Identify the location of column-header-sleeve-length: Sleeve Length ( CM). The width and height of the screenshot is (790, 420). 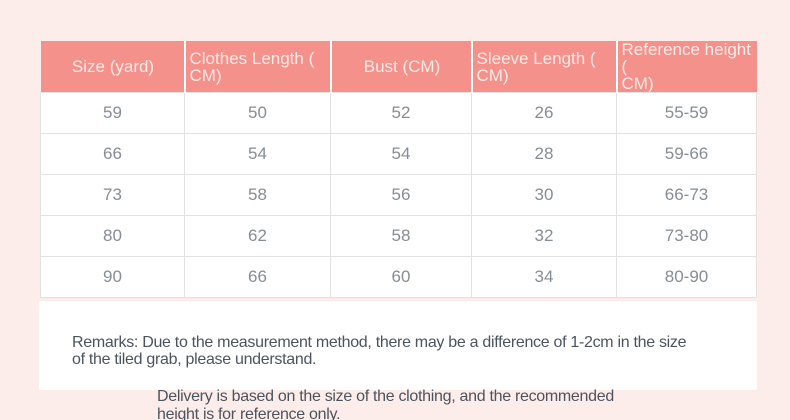
(544, 67).